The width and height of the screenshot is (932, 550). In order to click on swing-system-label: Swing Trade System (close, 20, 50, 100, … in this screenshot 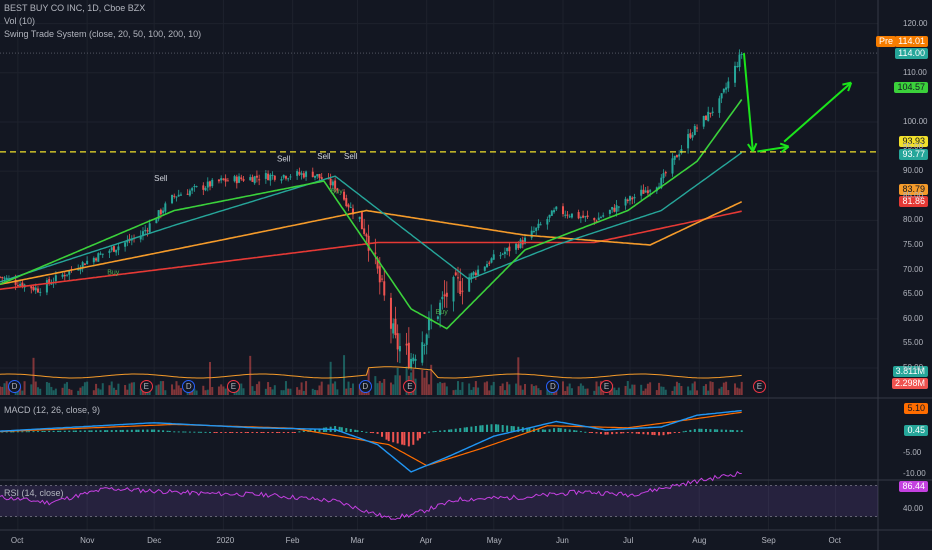, I will do `click(103, 34)`.